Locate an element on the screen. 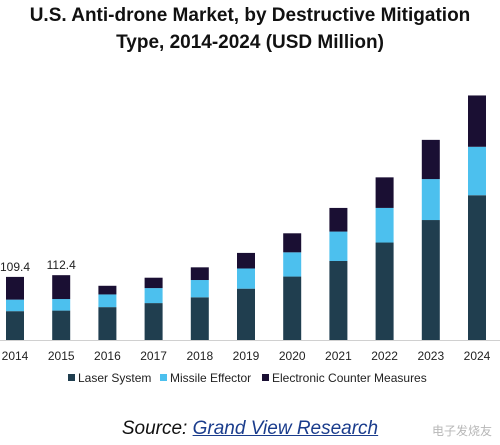 The height and width of the screenshot is (445, 500). watermark: 电子发烧友 is located at coordinates (461, 431).